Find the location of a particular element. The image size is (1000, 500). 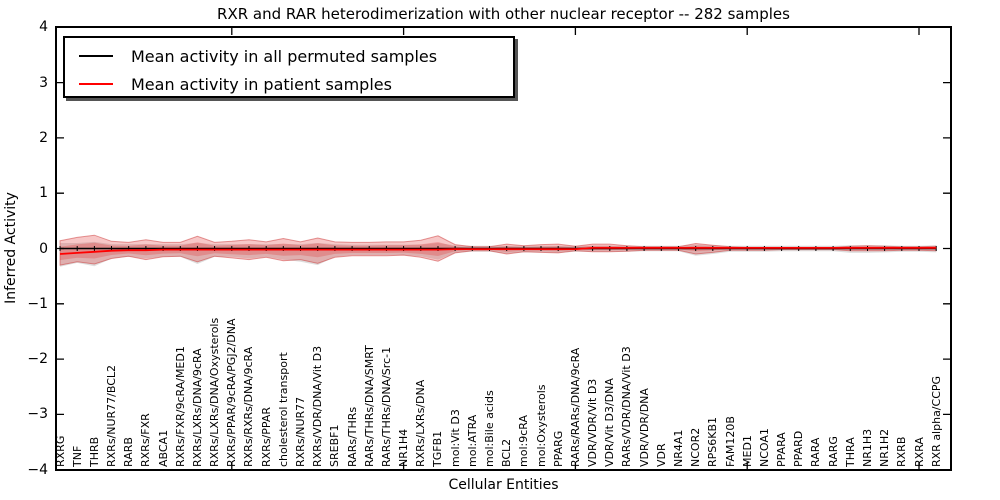

legend-item-permuted: Mean activity in all permuted samples is located at coordinates (289, 56).